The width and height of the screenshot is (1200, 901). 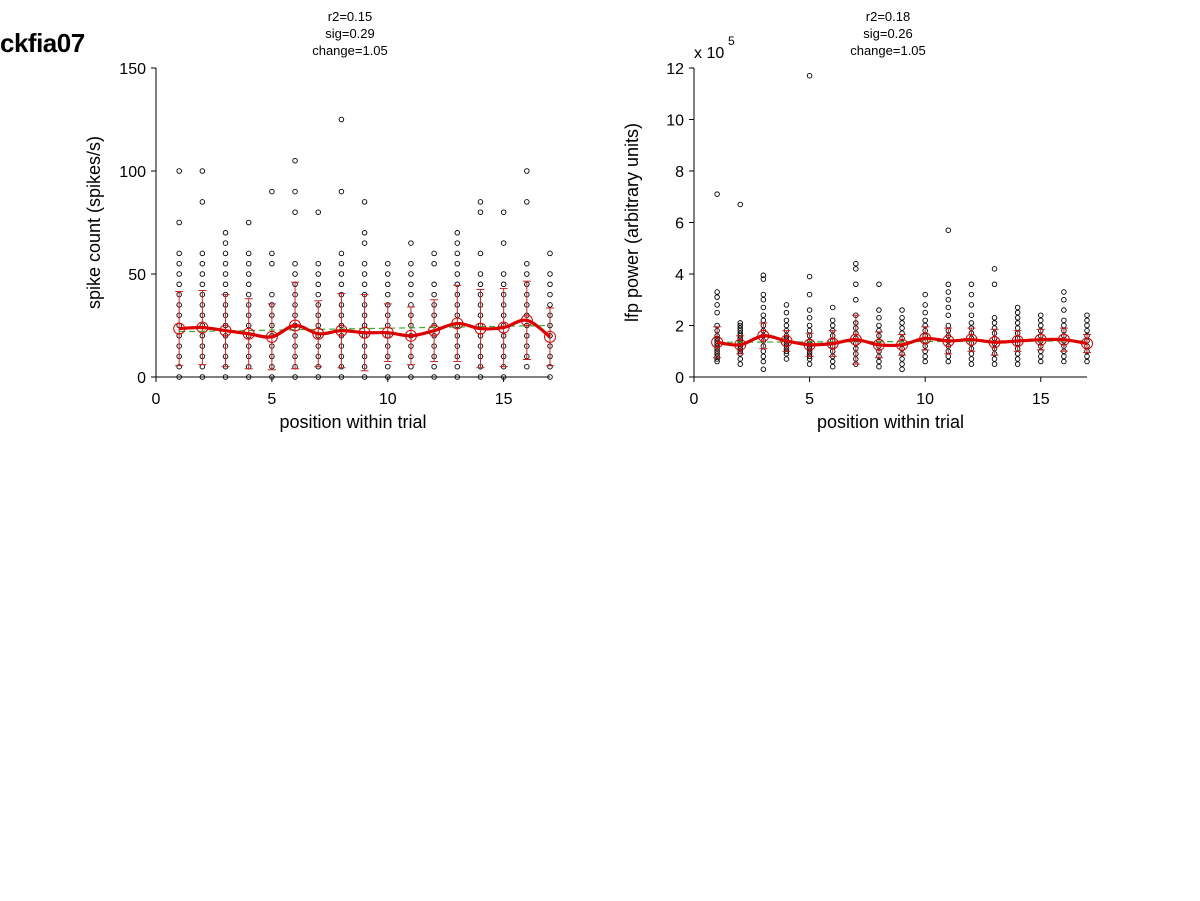 I want to click on left-y-tick-label: 0, so click(x=141, y=378).